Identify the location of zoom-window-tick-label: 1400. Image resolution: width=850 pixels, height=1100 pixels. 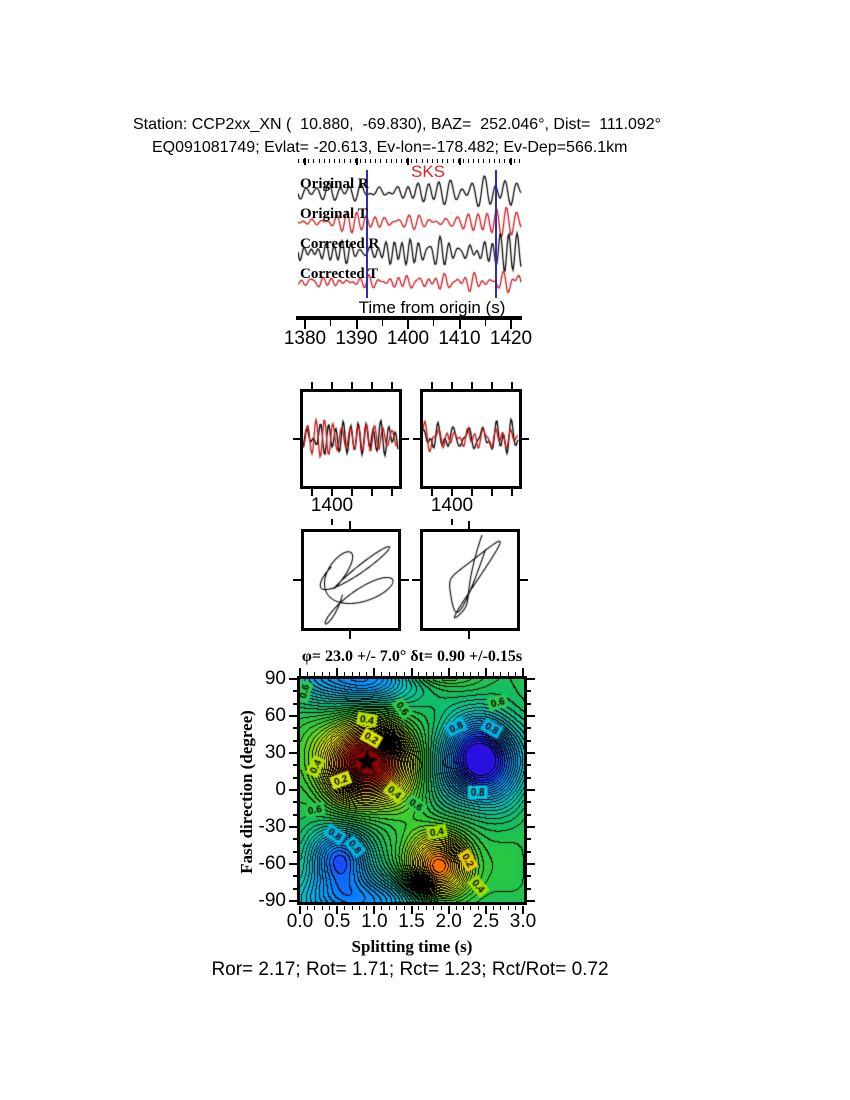
(452, 505).